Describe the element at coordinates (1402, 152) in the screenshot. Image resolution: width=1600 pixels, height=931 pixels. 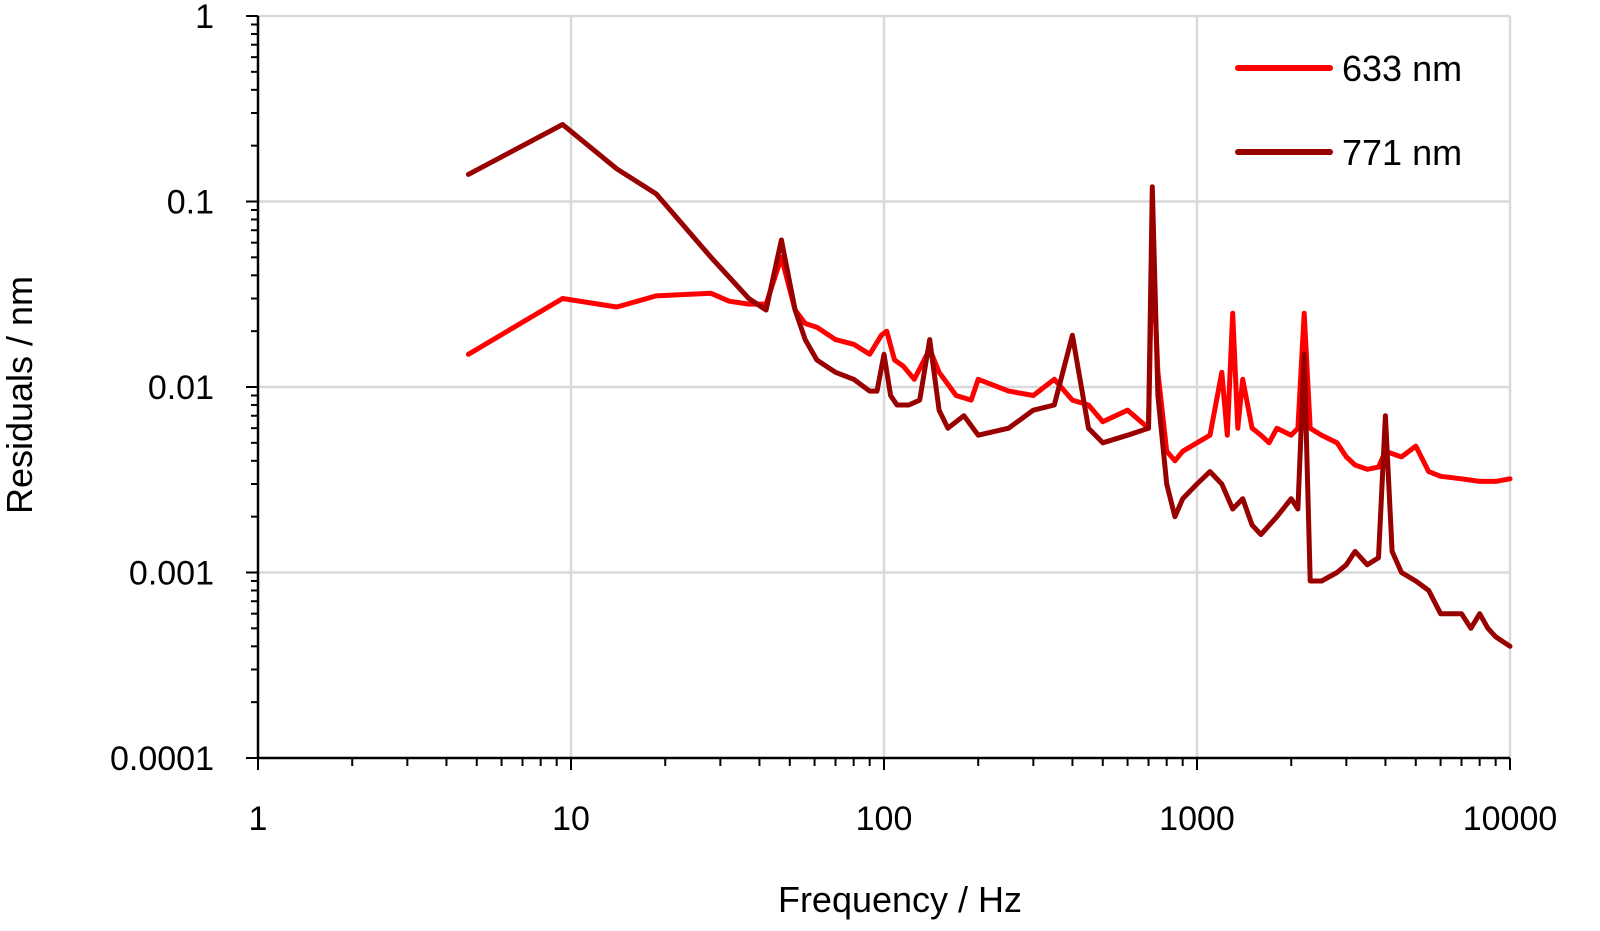
I see `legend-label-2: 771 nm` at that location.